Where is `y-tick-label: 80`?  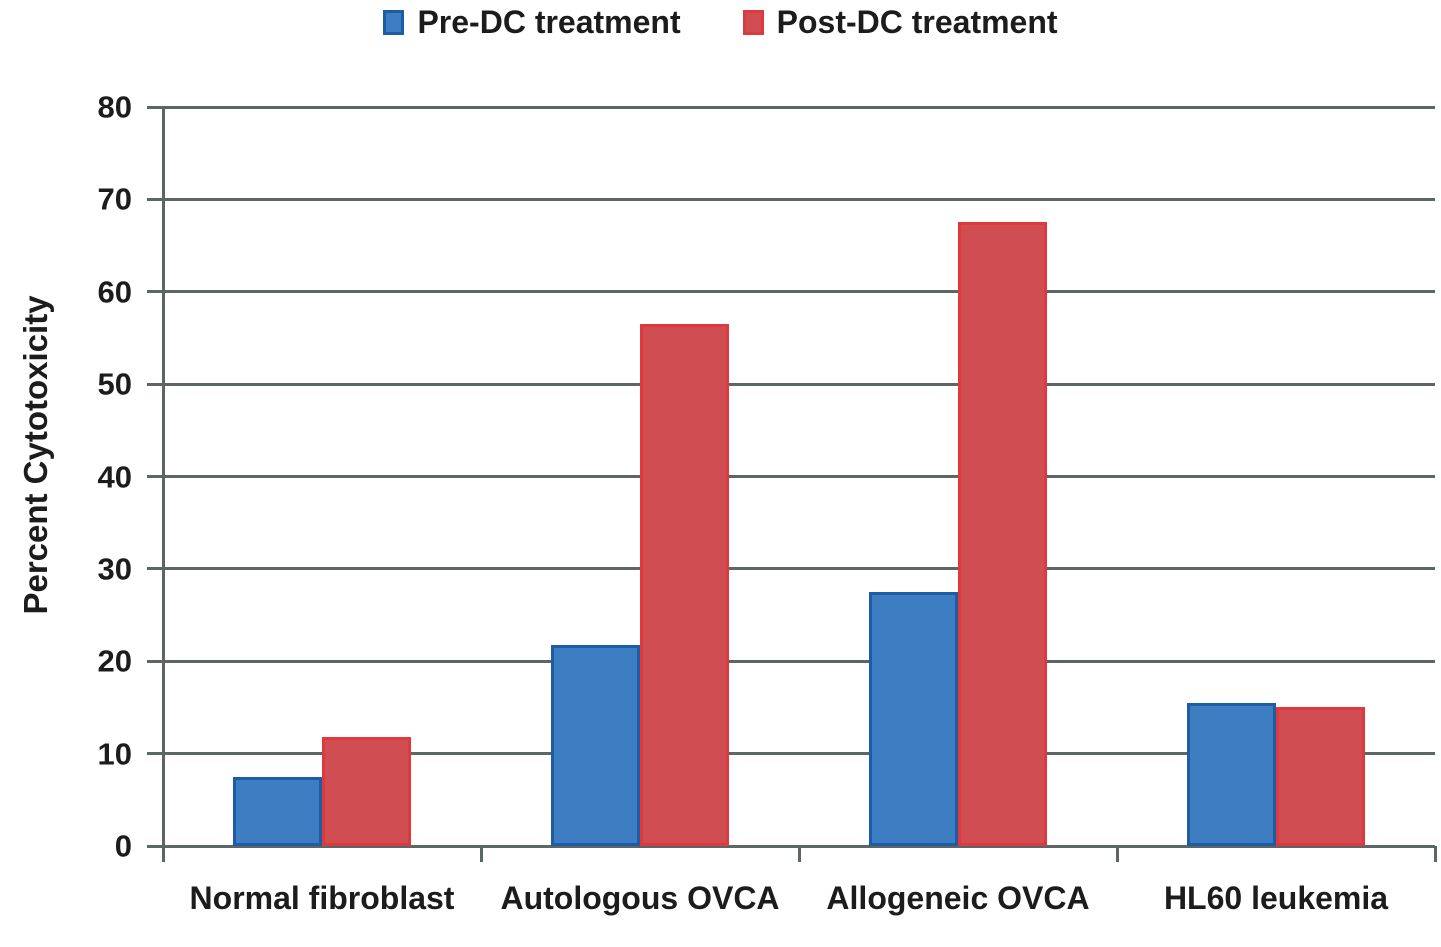 y-tick-label: 80 is located at coordinates (114, 107).